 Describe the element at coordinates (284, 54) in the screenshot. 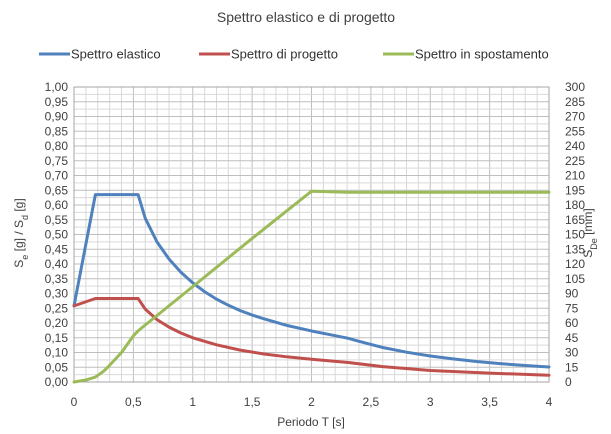

I see `legend-label-spettro-di-progetto: Spettro di progetto` at that location.